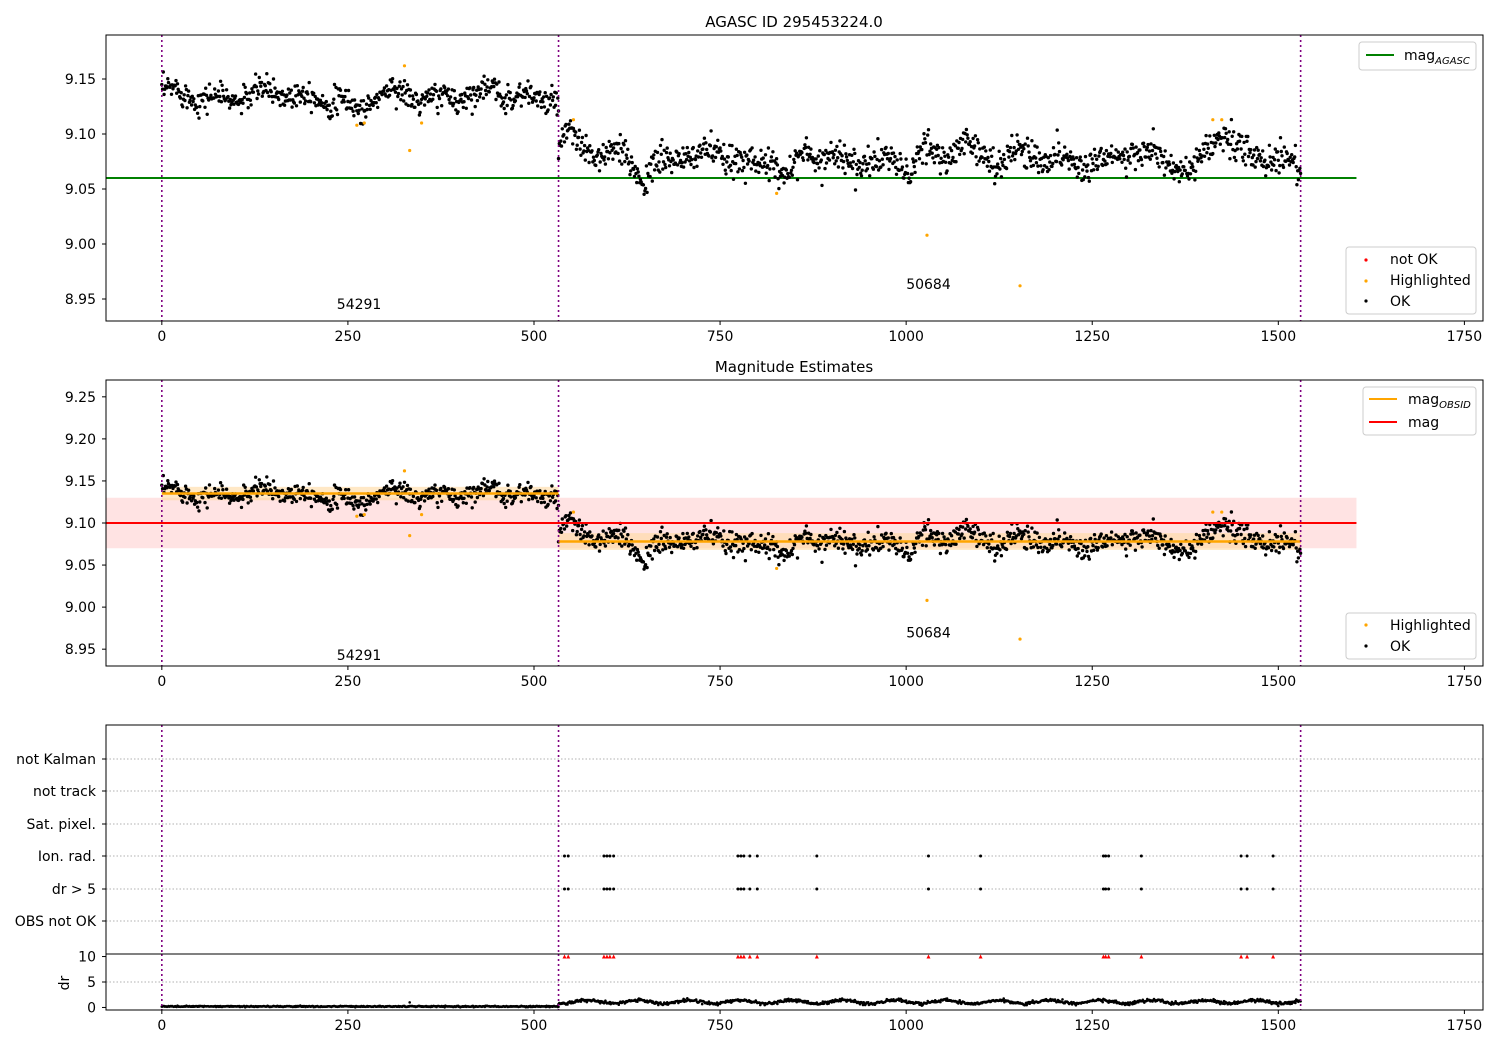  Describe the element at coordinates (1106, 856) in the screenshot. I see `flag-point` at that location.